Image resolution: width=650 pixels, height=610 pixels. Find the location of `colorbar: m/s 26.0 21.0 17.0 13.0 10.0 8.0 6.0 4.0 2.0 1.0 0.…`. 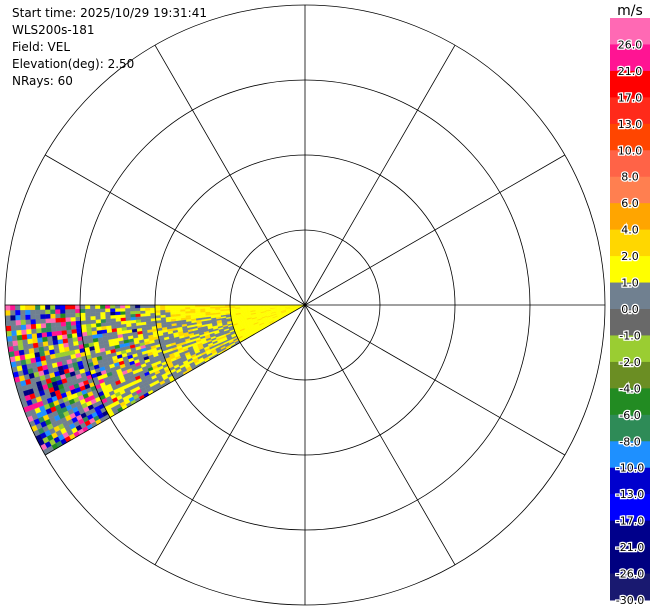

colorbar: m/s 26.0 21.0 17.0 13.0 10.0 8.0 6.0 4.0 2.0 1.0 0.… is located at coordinates (630, 305).